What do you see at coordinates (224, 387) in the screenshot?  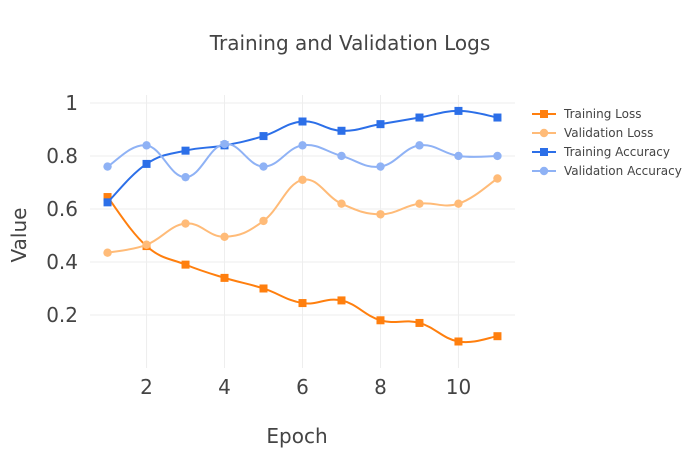 I see `x-tick-label: 4` at bounding box center [224, 387].